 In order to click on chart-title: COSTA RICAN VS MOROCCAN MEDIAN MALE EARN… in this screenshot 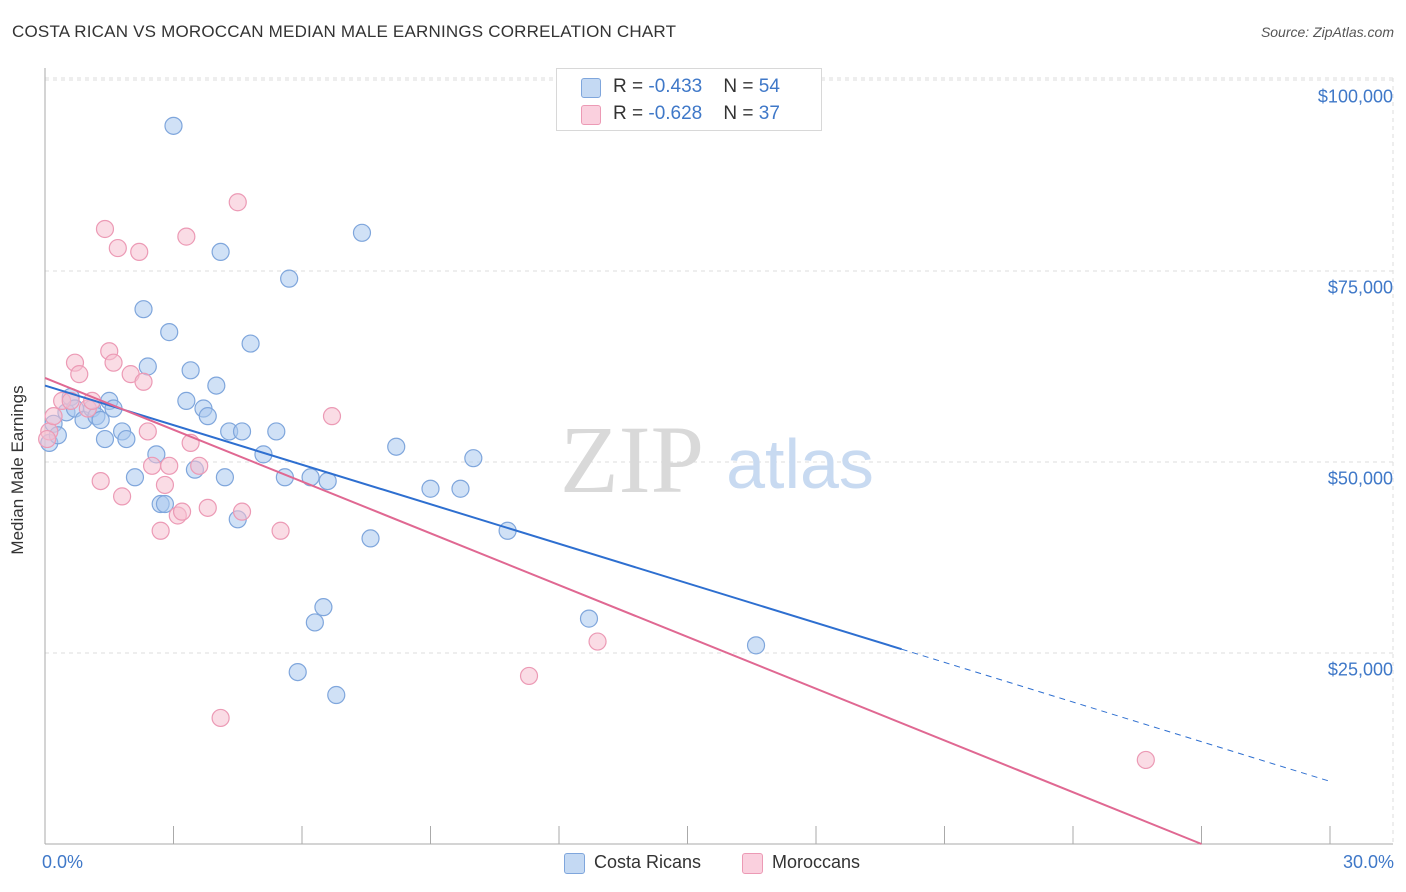, I will do `click(344, 31)`.